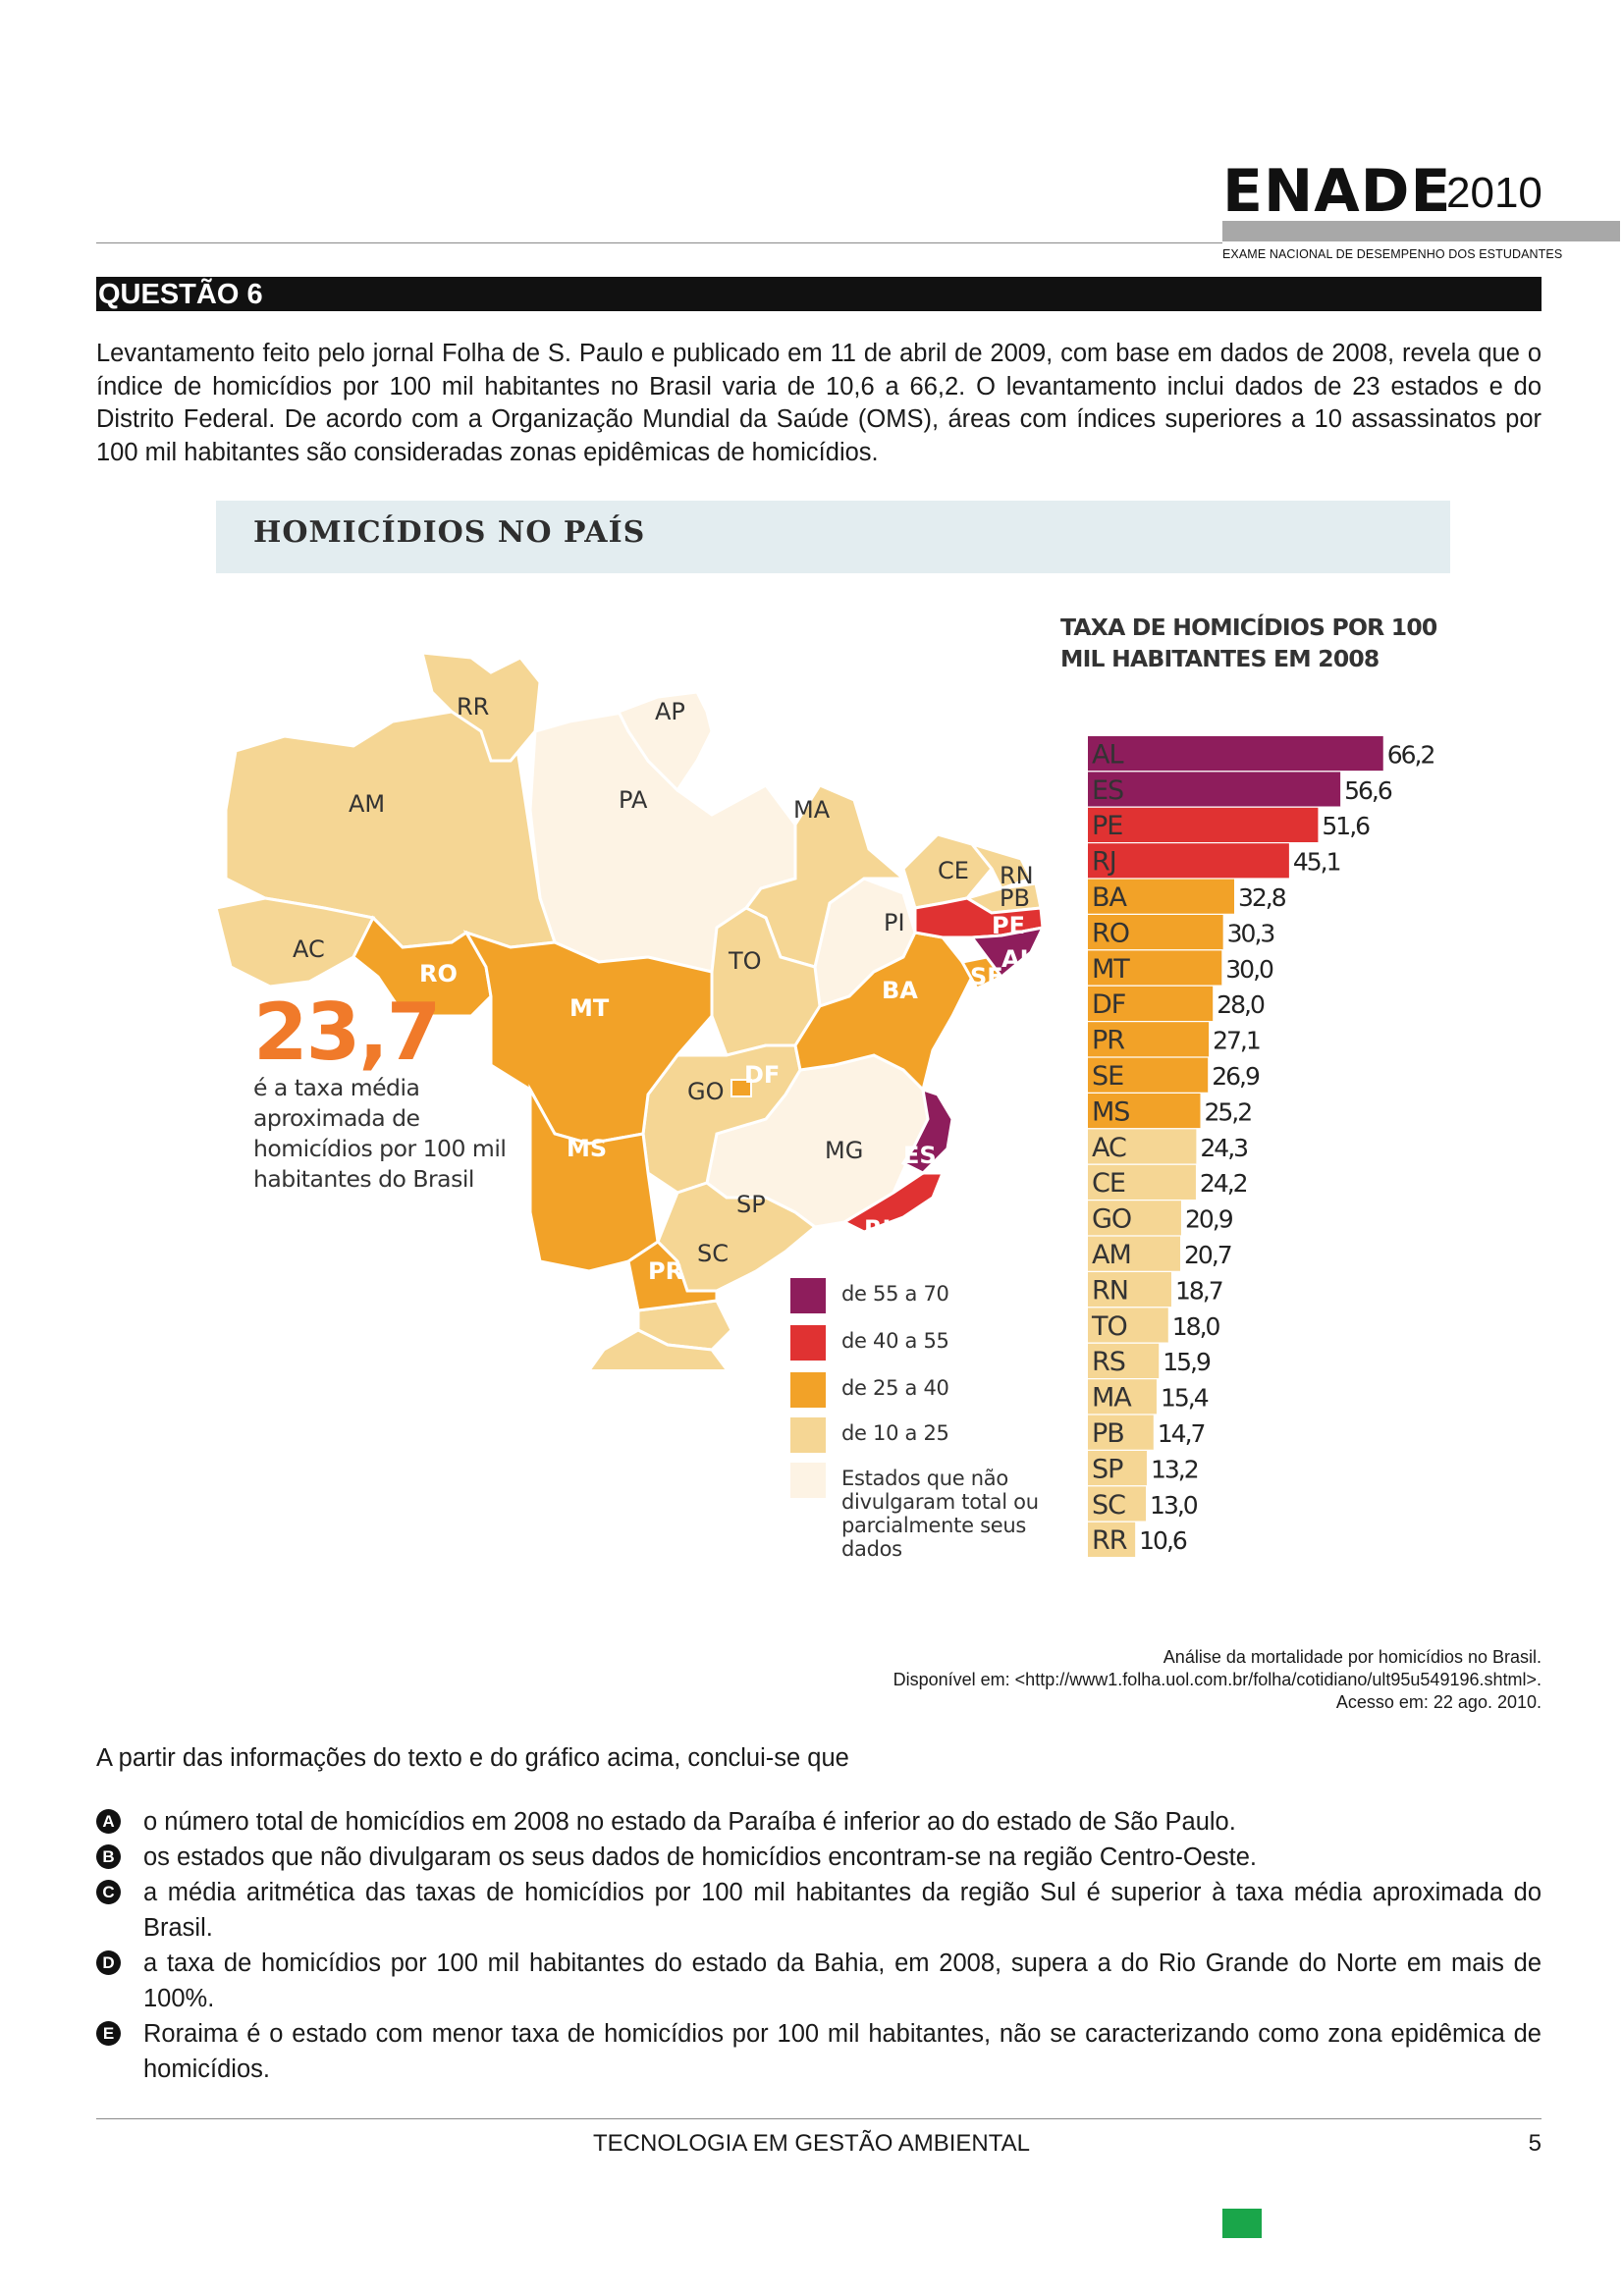  Describe the element at coordinates (877, 1229) in the screenshot. I see `map-label-rj: RJ` at that location.